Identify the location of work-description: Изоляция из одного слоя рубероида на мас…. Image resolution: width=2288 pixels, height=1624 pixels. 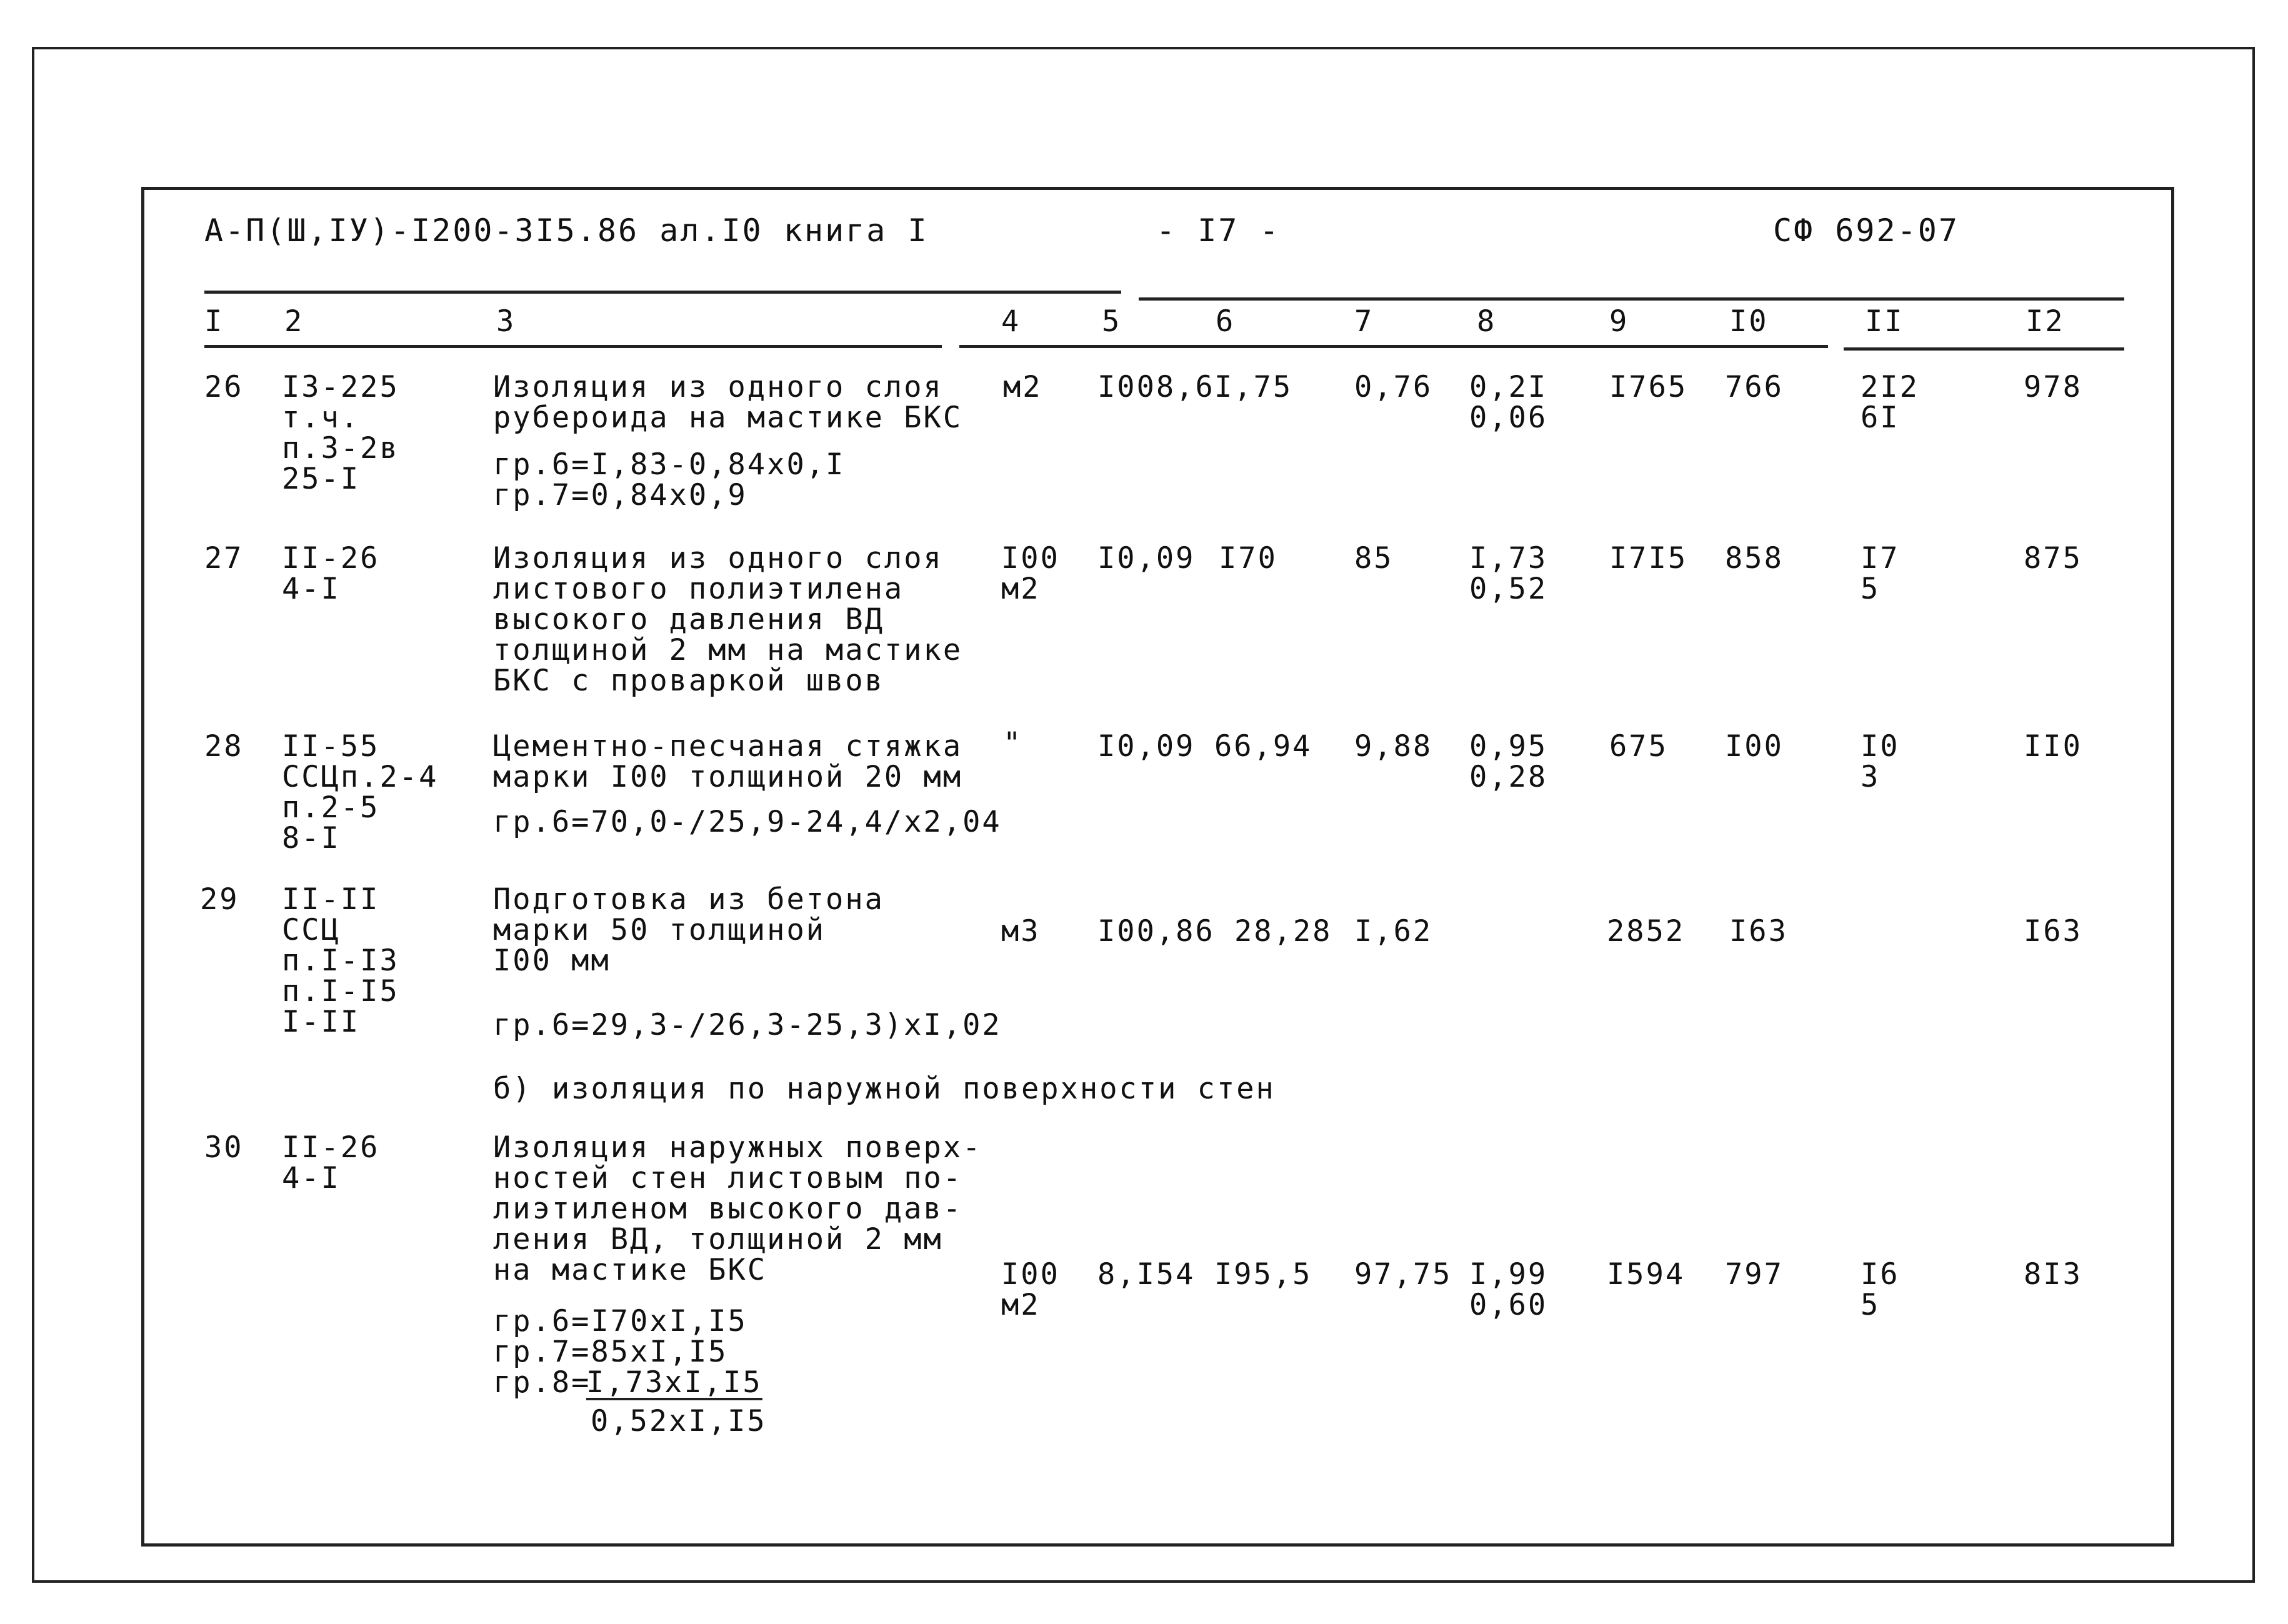
(728, 402).